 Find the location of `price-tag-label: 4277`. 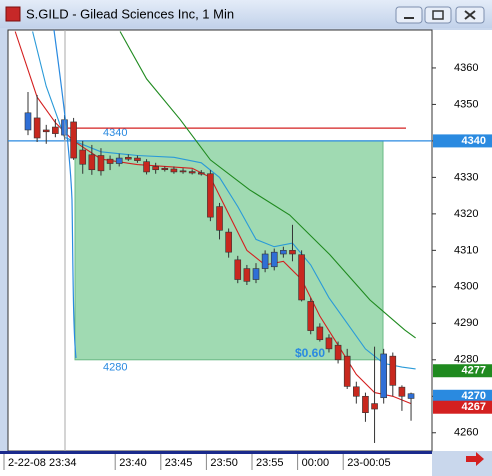

price-tag-label: 4277 is located at coordinates (474, 371).